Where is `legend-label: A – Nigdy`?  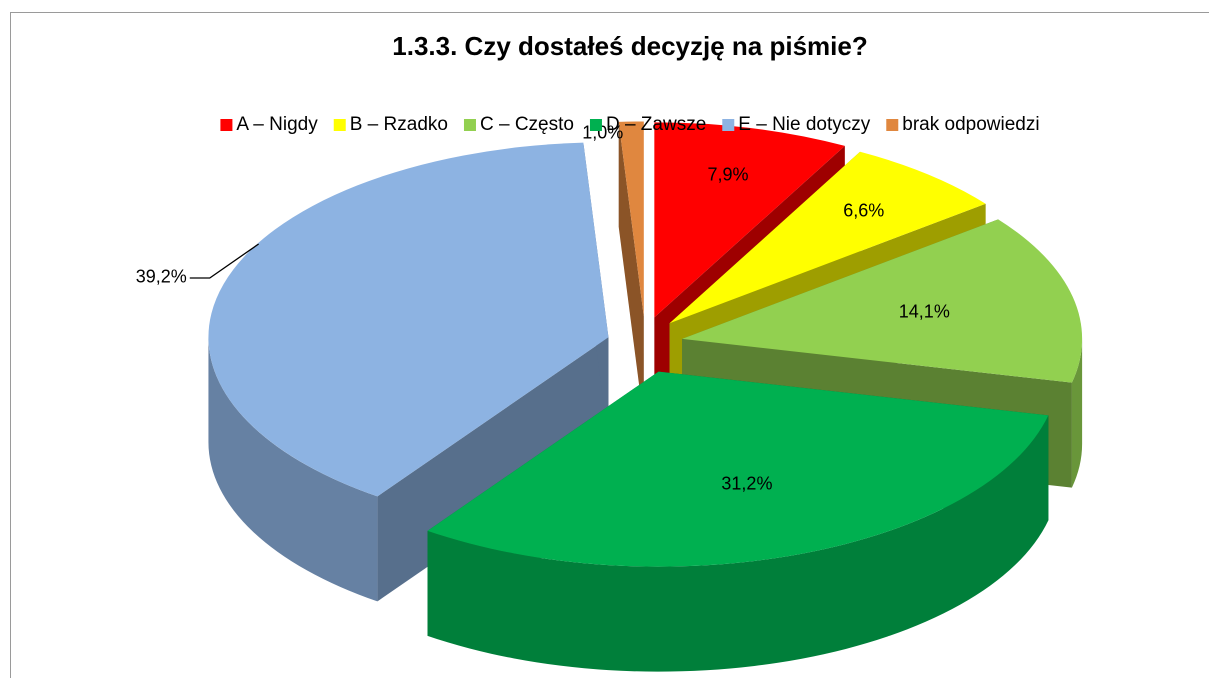 legend-label: A – Nigdy is located at coordinates (277, 124).